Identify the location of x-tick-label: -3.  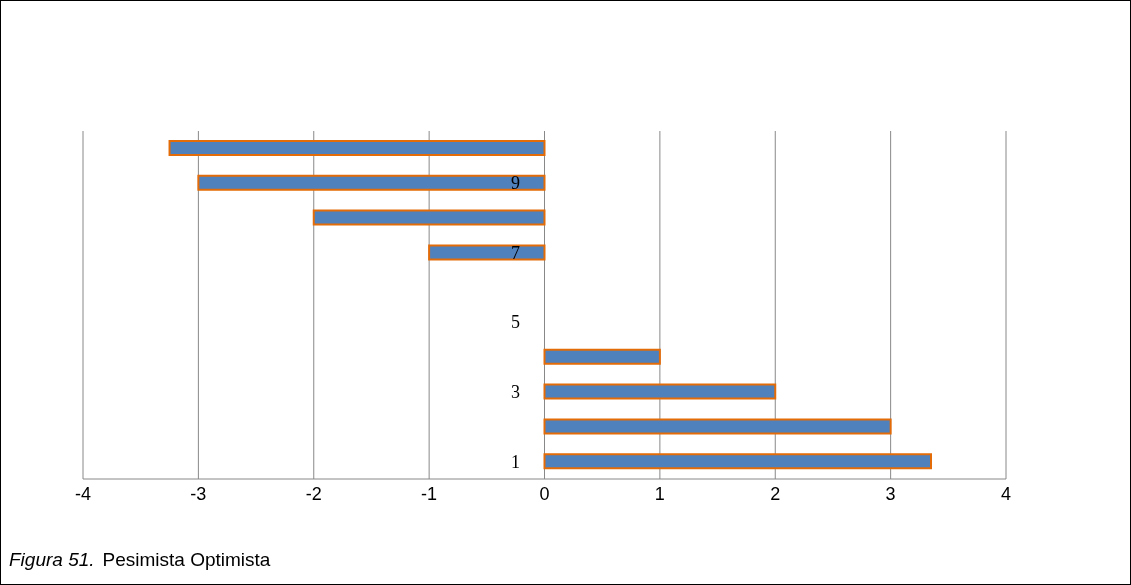
(198, 493).